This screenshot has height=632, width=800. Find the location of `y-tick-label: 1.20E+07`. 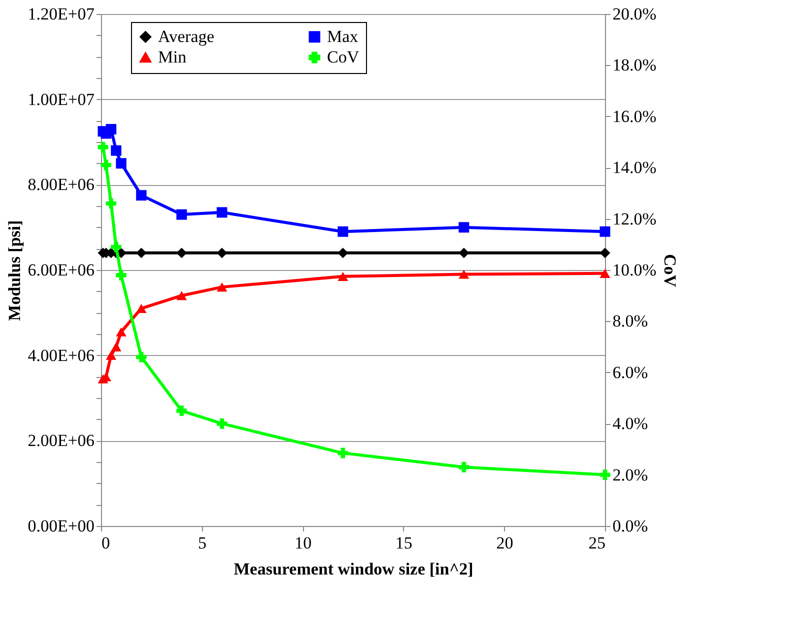

y-tick-label: 1.20E+07 is located at coordinates (61, 14).